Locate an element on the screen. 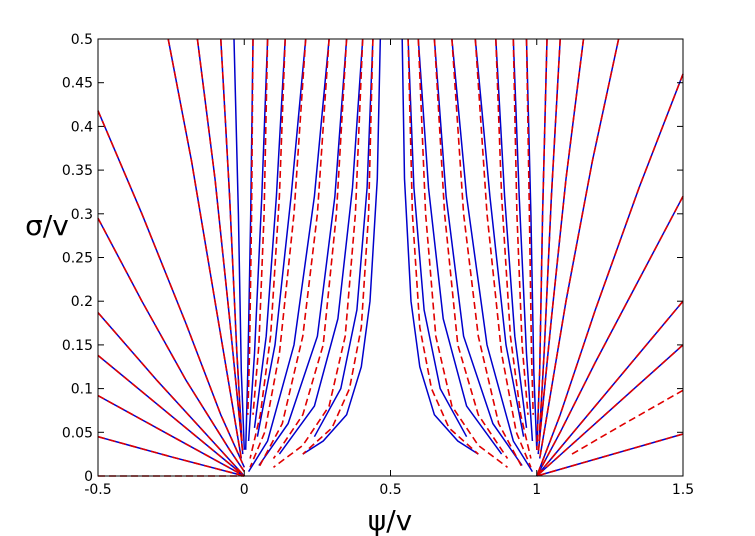  y-tick-label: 0.35 is located at coordinates (77, 171).